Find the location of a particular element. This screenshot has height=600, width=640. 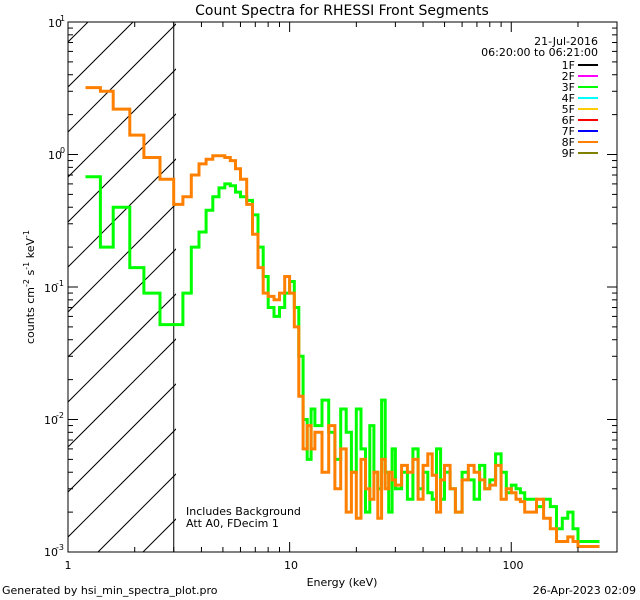

timestamp-label: 26-Apr-2023 02:09 is located at coordinates (584, 590).